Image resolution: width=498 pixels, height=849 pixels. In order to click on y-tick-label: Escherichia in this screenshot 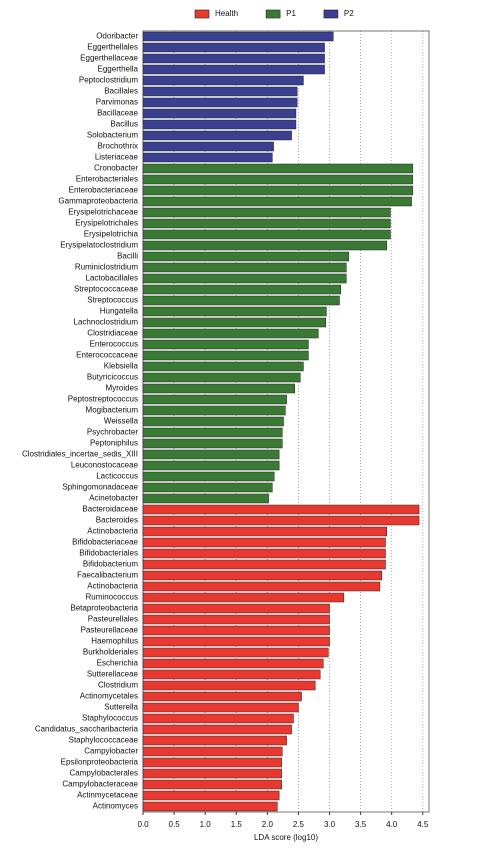, I will do `click(118, 663)`.